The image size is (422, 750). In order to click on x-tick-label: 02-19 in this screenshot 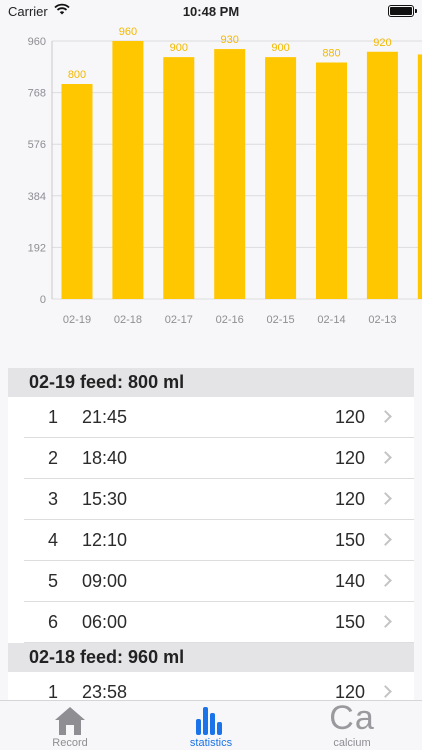, I will do `click(77, 320)`.